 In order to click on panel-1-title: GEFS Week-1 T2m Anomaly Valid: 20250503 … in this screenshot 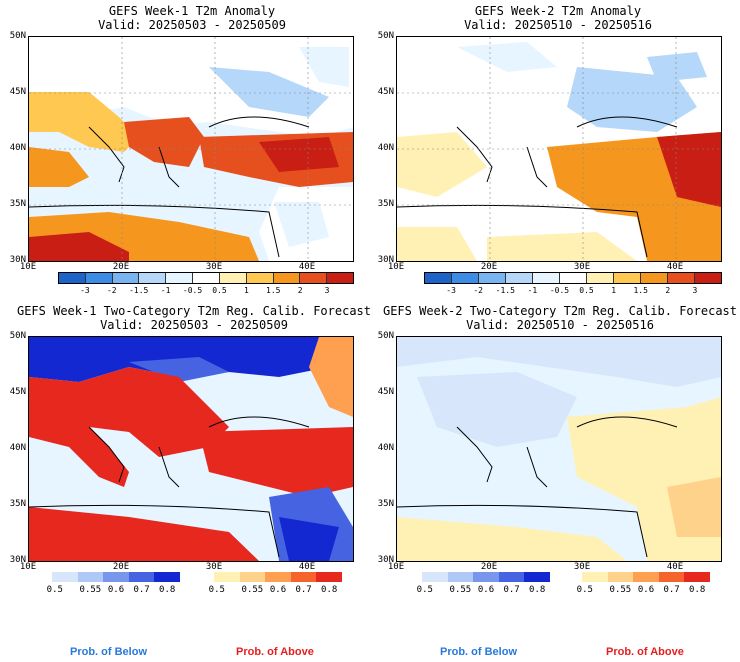, I will do `click(192, 18)`.